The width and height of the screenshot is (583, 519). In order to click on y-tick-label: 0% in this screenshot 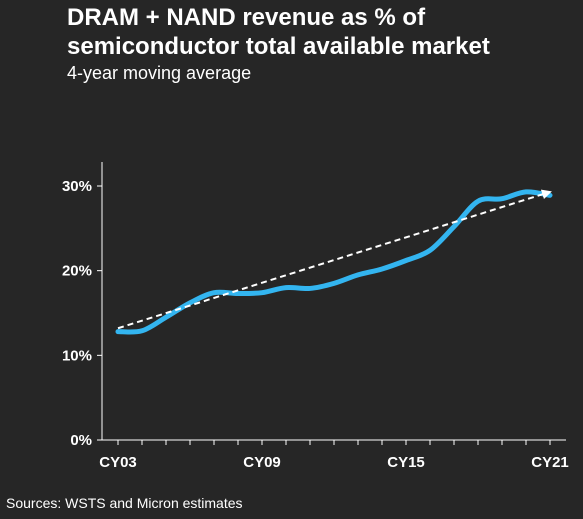, I will do `click(81, 440)`.